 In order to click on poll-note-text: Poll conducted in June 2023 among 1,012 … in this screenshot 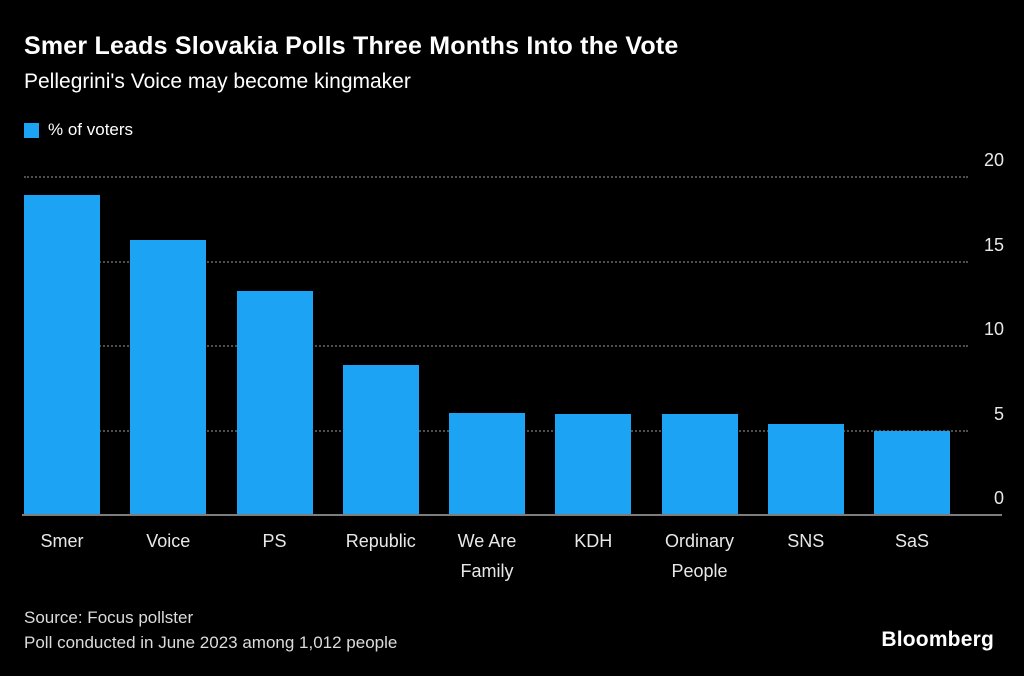, I will do `click(211, 642)`.